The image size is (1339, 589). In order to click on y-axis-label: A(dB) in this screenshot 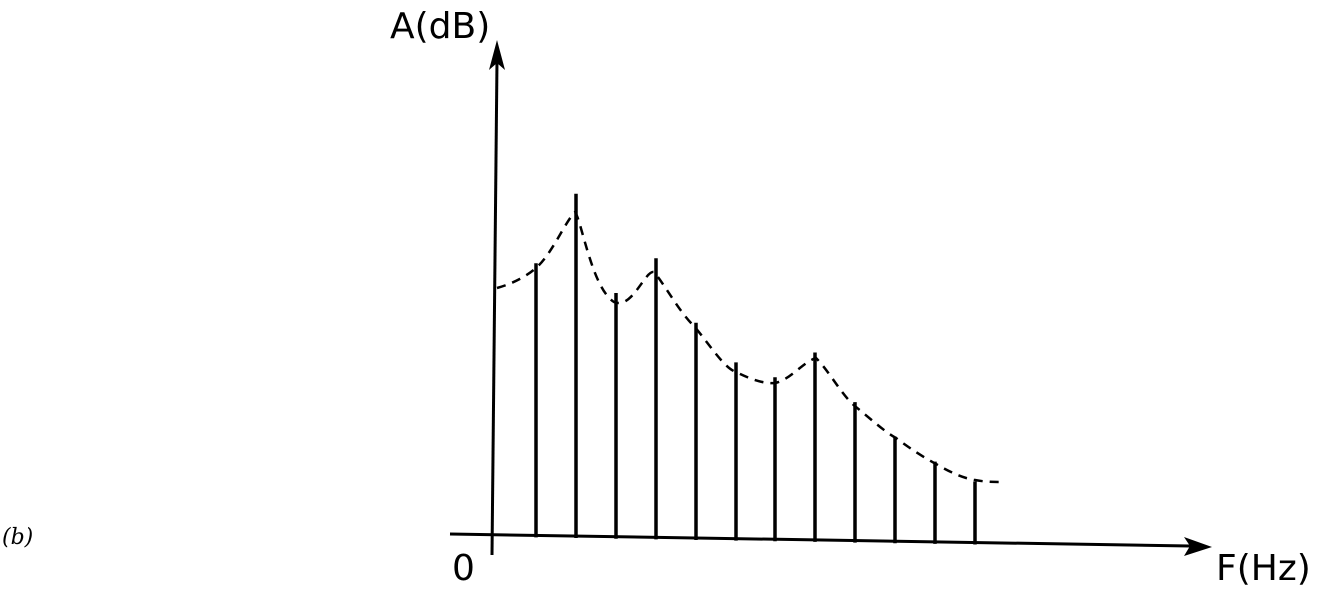, I will do `click(440, 26)`.